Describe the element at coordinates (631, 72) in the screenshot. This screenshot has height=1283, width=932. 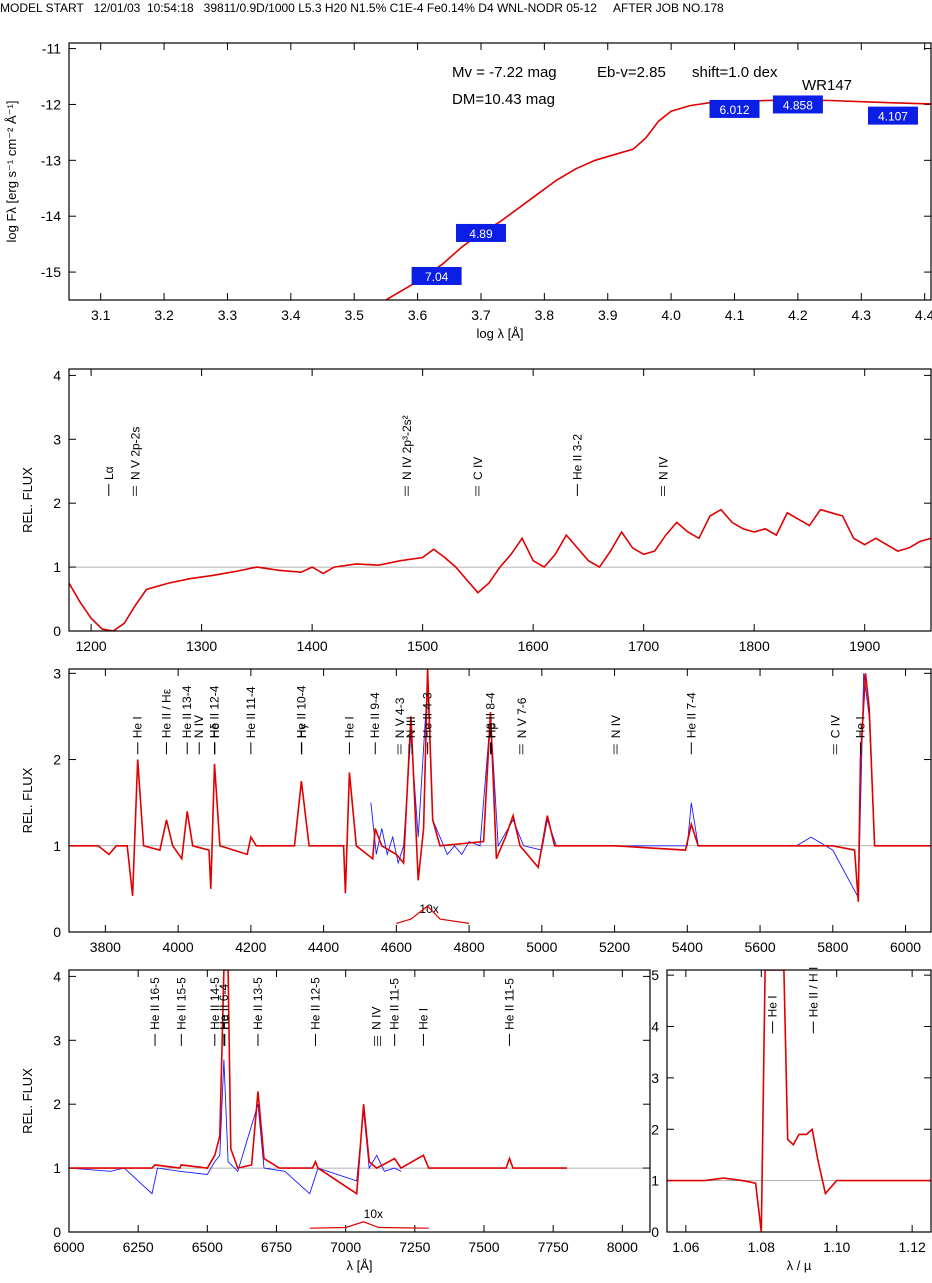
I see `annotation-ebv: Eb-v=2.85` at that location.